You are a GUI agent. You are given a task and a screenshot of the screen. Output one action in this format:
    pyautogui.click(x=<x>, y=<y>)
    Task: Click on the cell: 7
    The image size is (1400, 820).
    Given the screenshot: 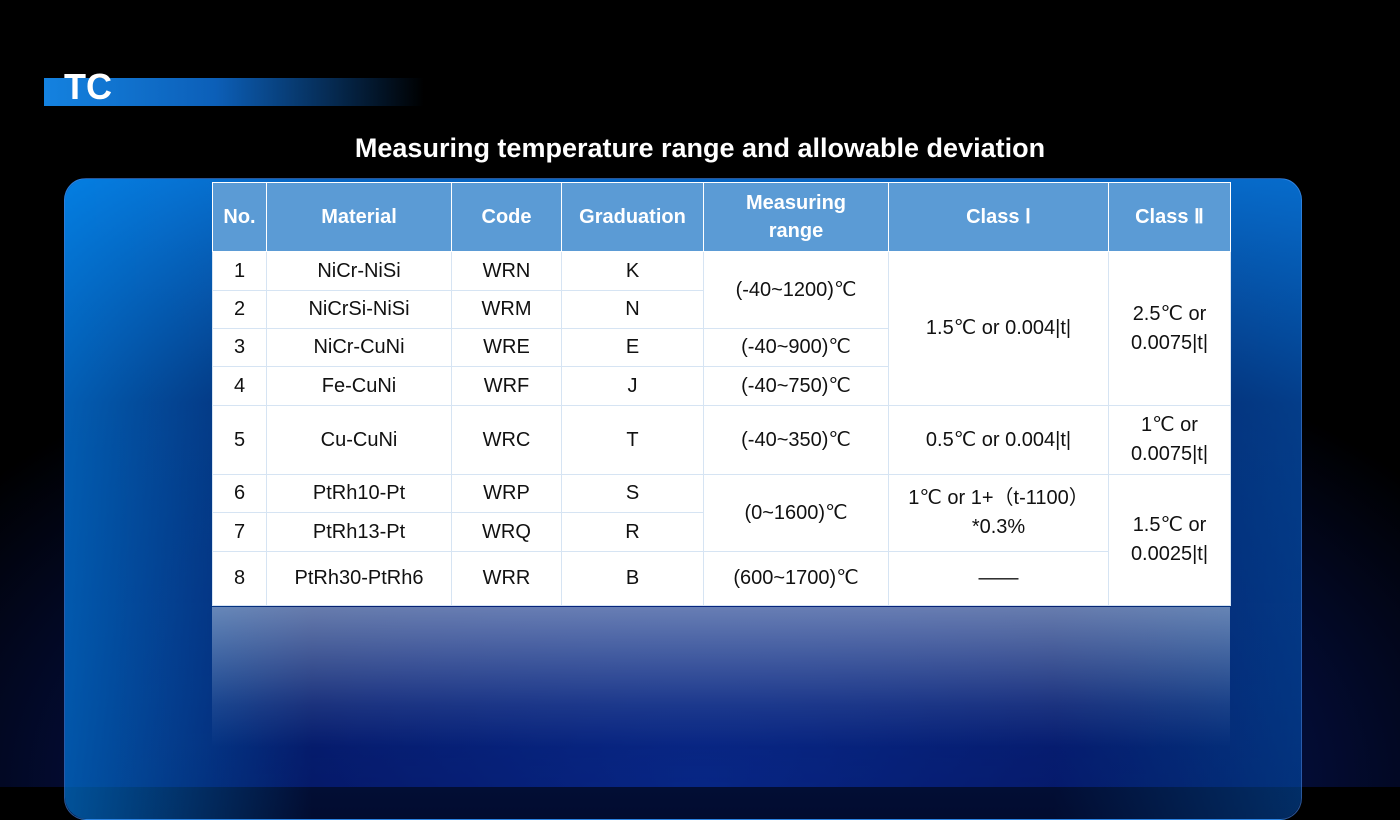 What is the action you would take?
    pyautogui.click(x=239, y=532)
    